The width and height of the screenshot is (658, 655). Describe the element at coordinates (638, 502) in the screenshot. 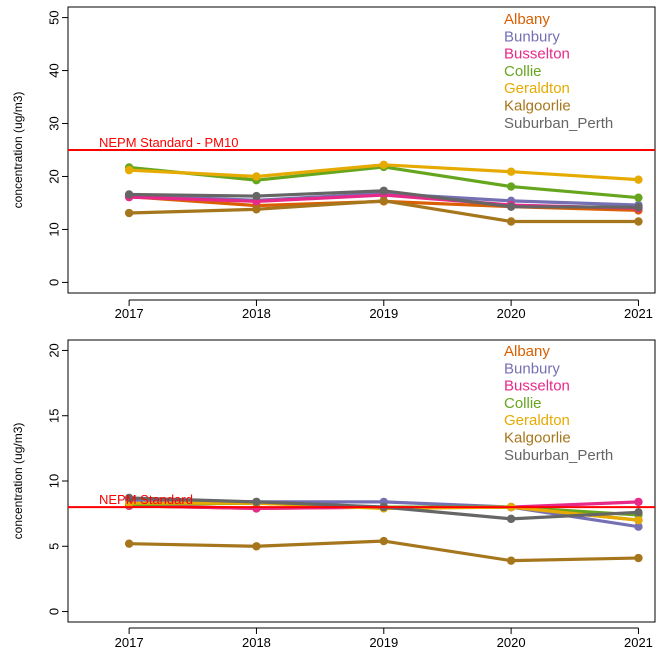

I see `chart-2-point-busselton` at that location.